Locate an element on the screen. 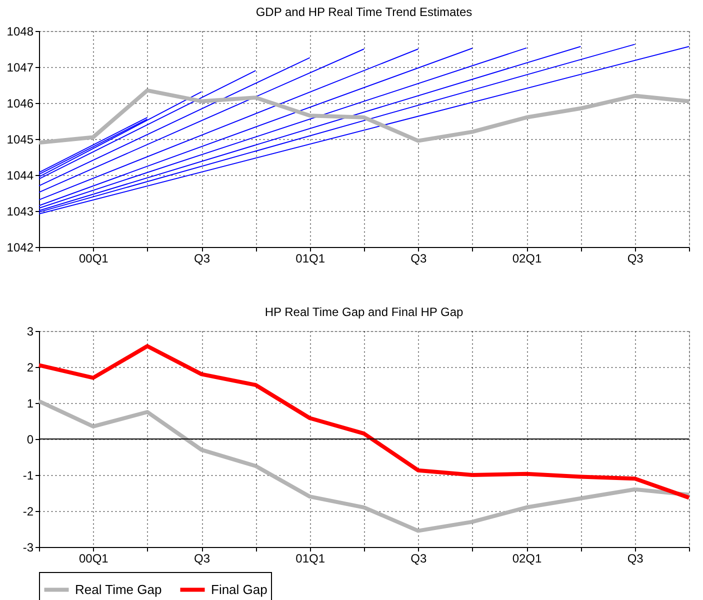  chart-title: HP Real Time Gap and Final HP Gap is located at coordinates (364, 312).